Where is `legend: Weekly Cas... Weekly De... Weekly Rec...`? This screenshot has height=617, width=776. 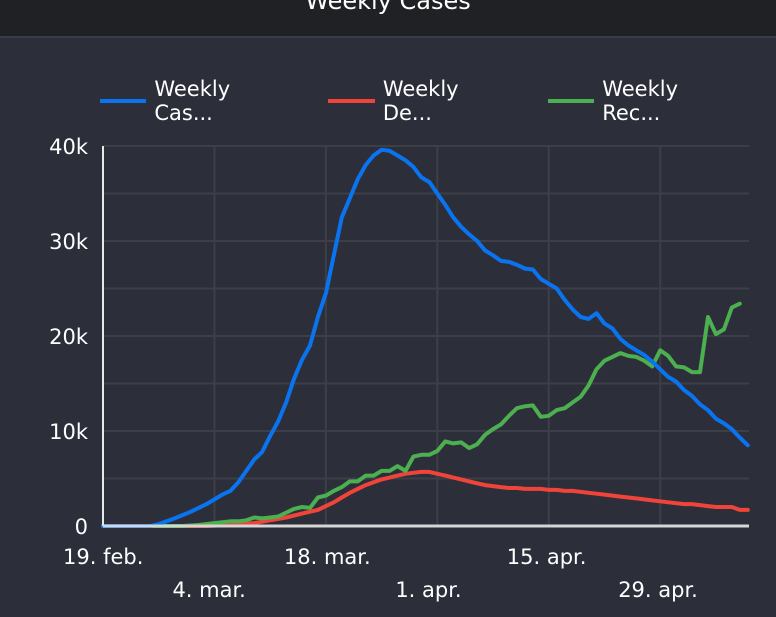
legend: Weekly Cas... Weekly De... Weekly Rec... is located at coordinates (438, 101).